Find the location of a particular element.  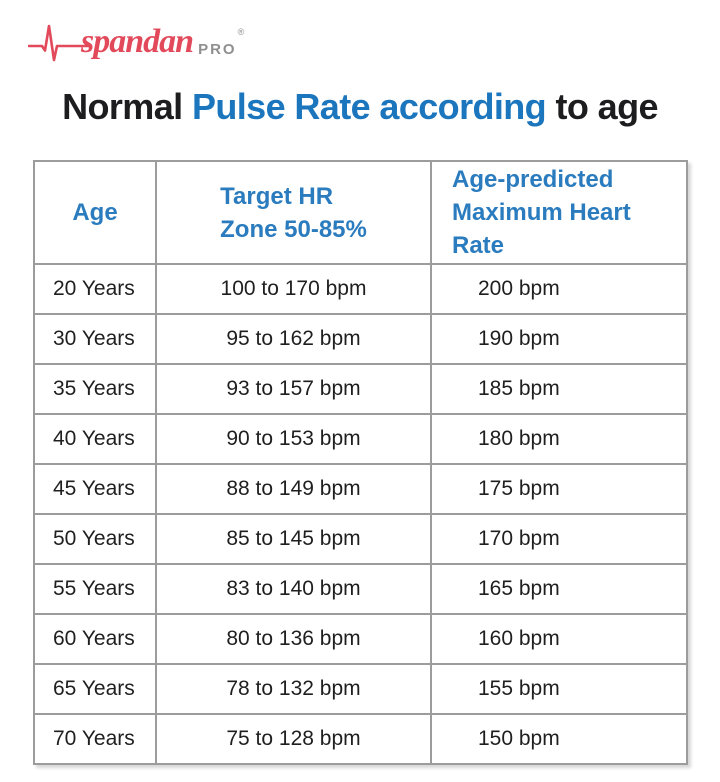

max-hr-cell: 175 bpm is located at coordinates (559, 489).